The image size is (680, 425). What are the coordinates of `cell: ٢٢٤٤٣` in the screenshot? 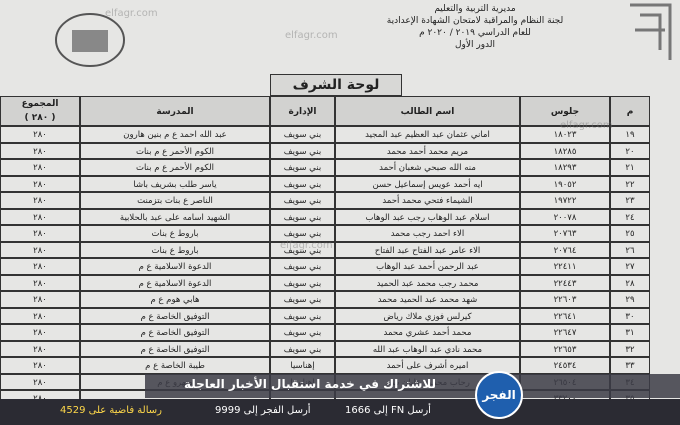 It's located at (565, 282).